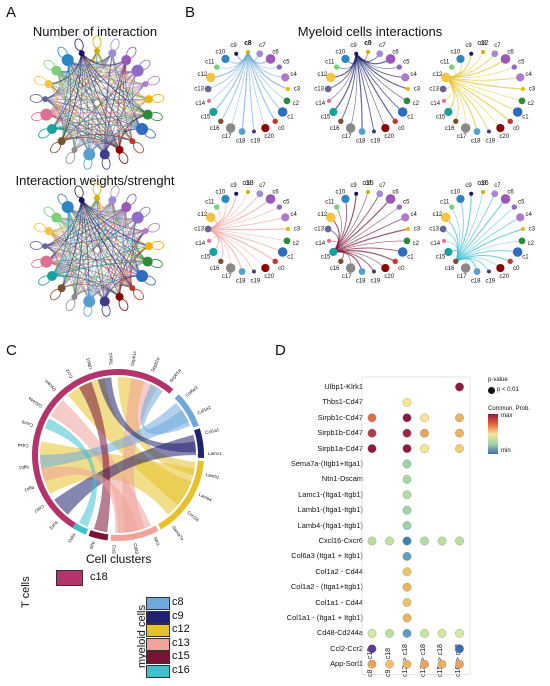 The width and height of the screenshot is (550, 686). Describe the element at coordinates (435, 244) in the screenshot. I see `node-label: c14` at that location.